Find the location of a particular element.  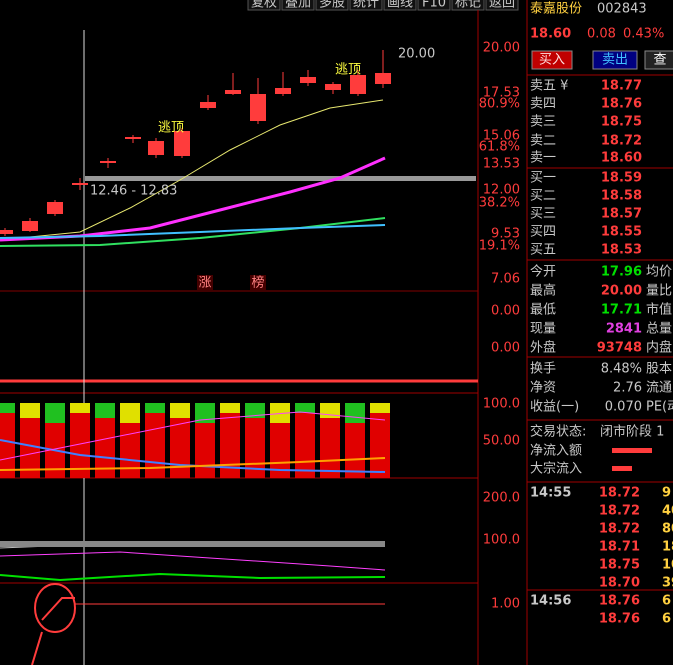

order-label: 卖四 is located at coordinates (543, 104).